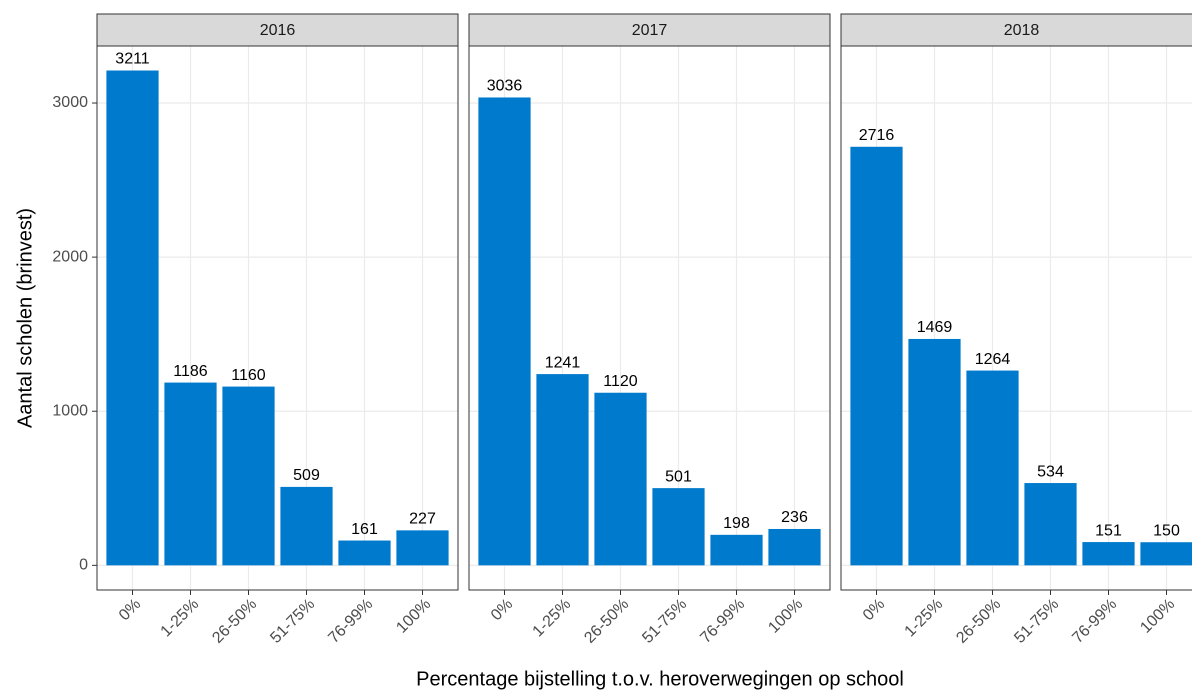 Image resolution: width=1192 pixels, height=693 pixels. I want to click on data-label: 161, so click(364, 529).